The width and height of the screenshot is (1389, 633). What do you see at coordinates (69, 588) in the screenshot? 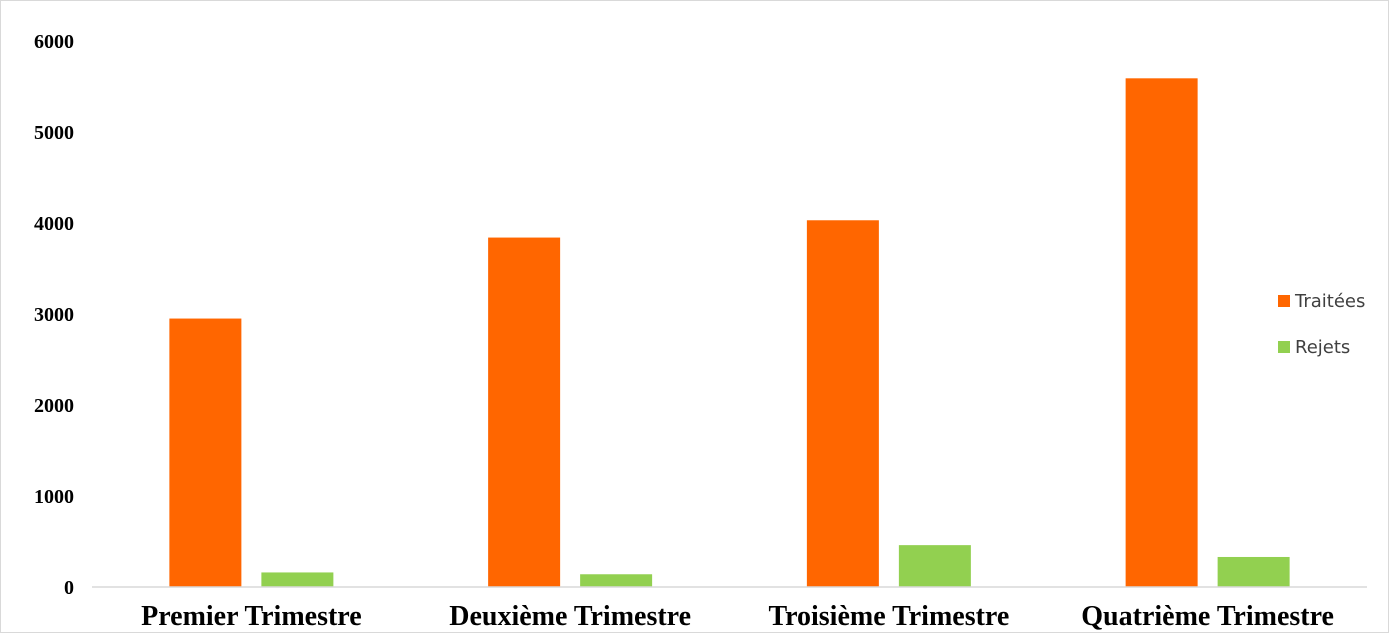
I see `y-tick-label: 0` at bounding box center [69, 588].